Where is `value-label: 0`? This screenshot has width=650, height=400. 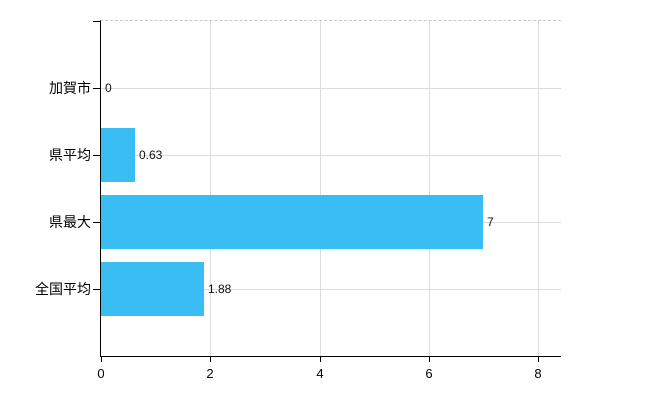 value-label: 0 is located at coordinates (108, 88).